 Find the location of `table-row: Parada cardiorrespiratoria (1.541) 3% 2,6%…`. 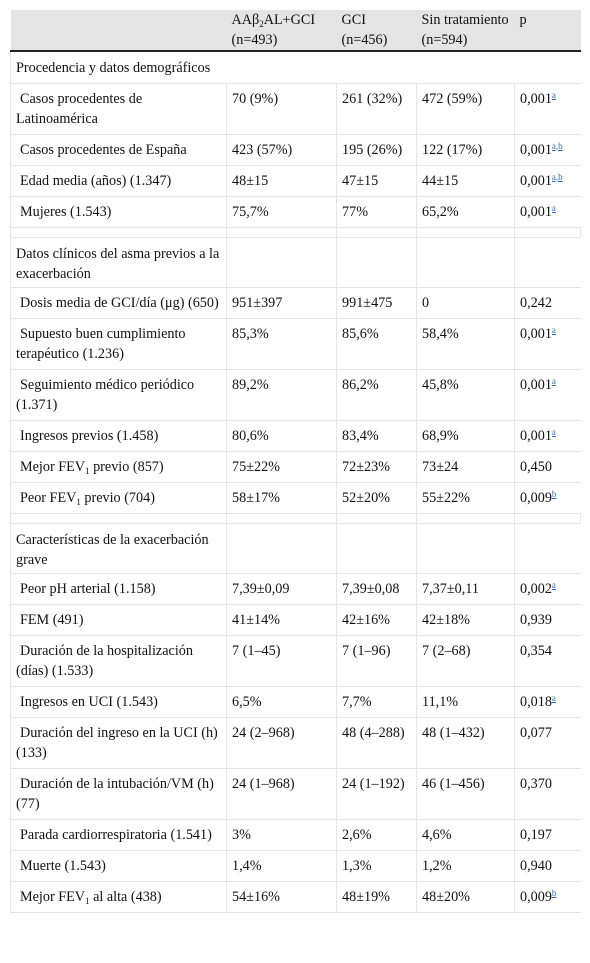

table-row: Parada cardiorrespiratoria (1.541) 3% 2,6%… is located at coordinates (295, 835).